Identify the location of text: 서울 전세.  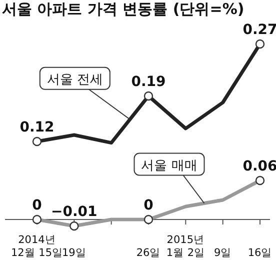
(74, 80).